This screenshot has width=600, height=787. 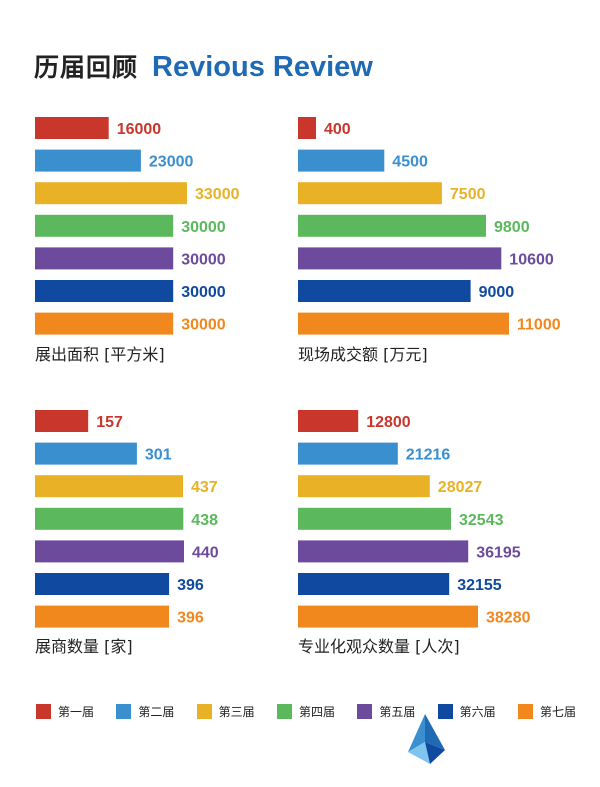 I want to click on logo-icon, so click(x=426, y=739).